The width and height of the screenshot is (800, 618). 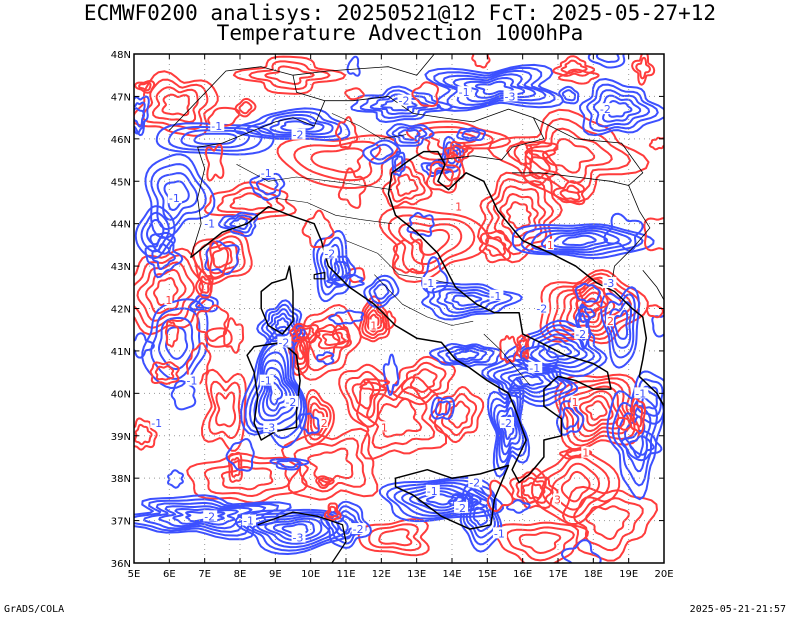 What do you see at coordinates (240, 574) in the screenshot?
I see `lon-tick-label: 8E` at bounding box center [240, 574].